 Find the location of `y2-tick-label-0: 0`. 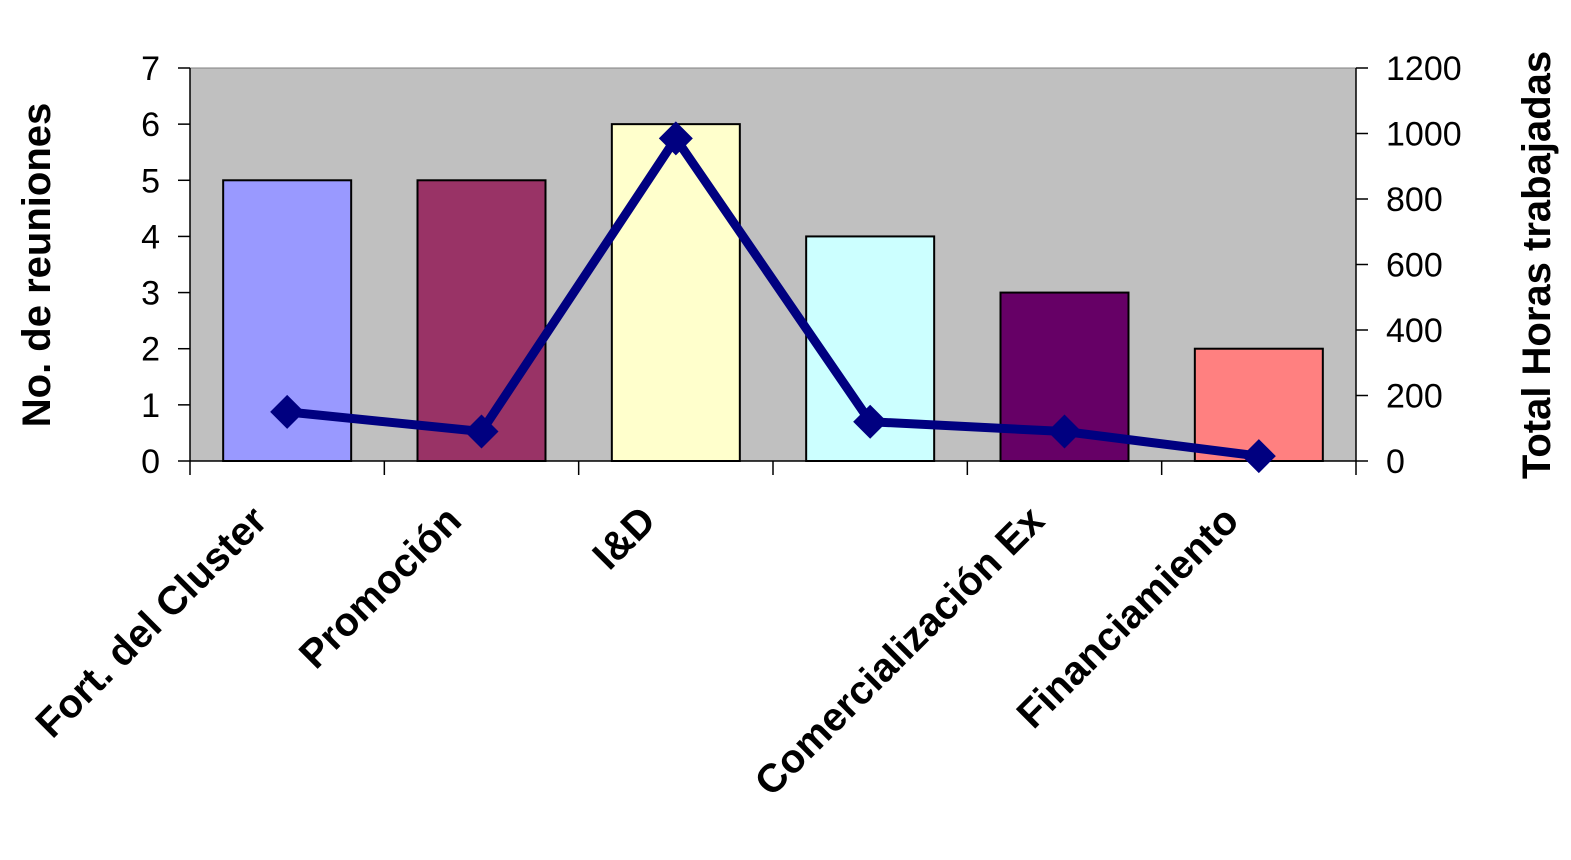

y2-tick-label-0: 0 is located at coordinates (1395, 462).